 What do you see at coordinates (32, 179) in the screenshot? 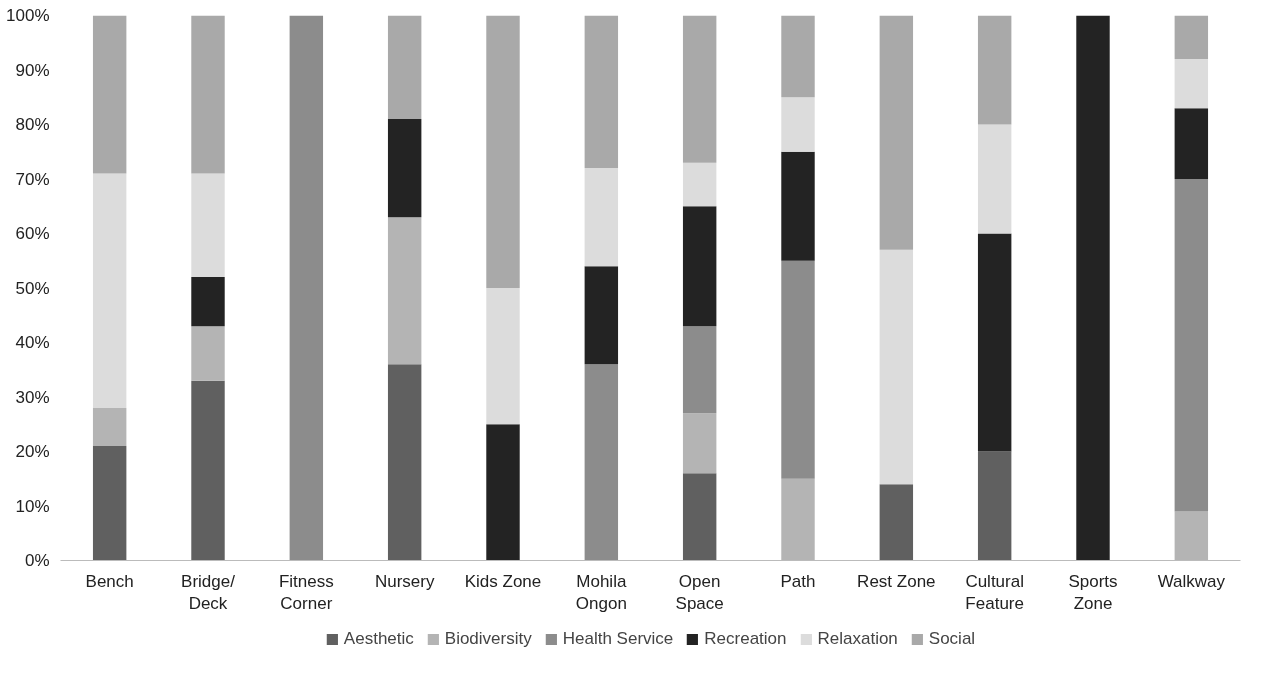
I see `y-tick-label: 70%` at bounding box center [32, 179].